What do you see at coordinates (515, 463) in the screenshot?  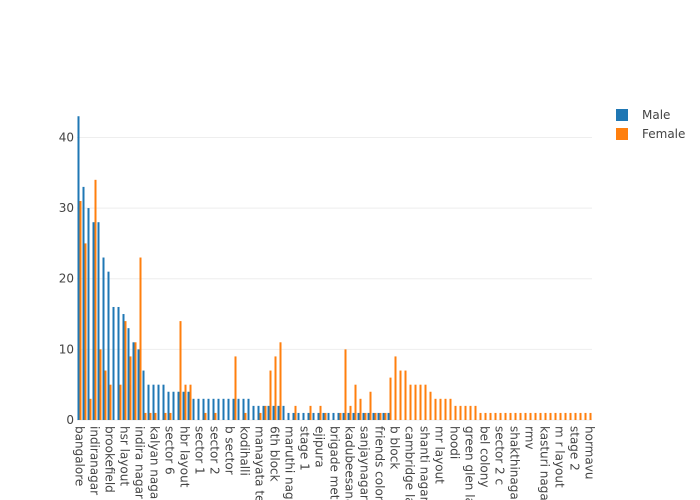 I see `x-tick-label: shakthinagar` at bounding box center [515, 463].